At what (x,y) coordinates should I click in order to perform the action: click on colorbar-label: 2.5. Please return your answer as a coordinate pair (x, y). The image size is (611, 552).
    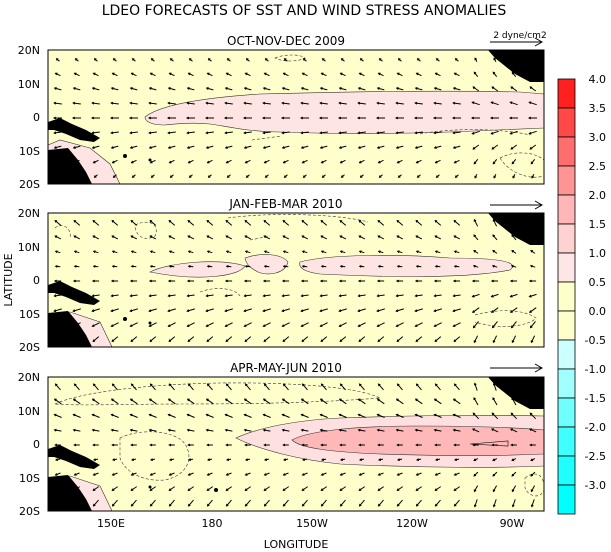
    Looking at the image, I should click on (598, 166).